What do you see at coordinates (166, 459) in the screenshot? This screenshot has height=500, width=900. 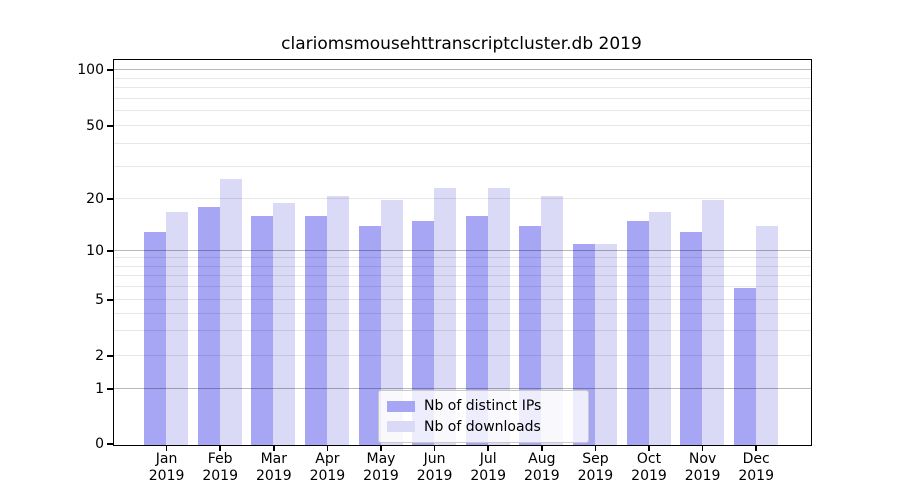 I see `x-tick-month: Jan` at bounding box center [166, 459].